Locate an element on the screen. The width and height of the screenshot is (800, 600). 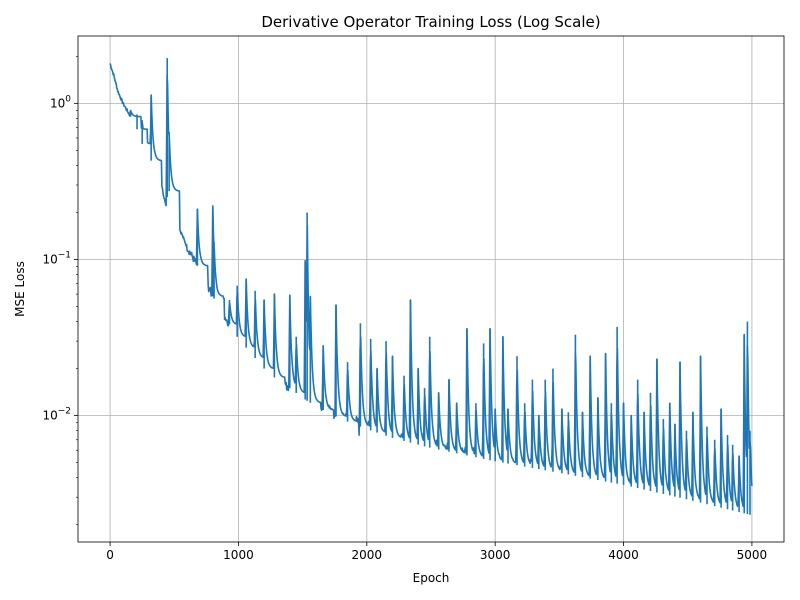
x-tick-label: 0 is located at coordinates (110, 555).